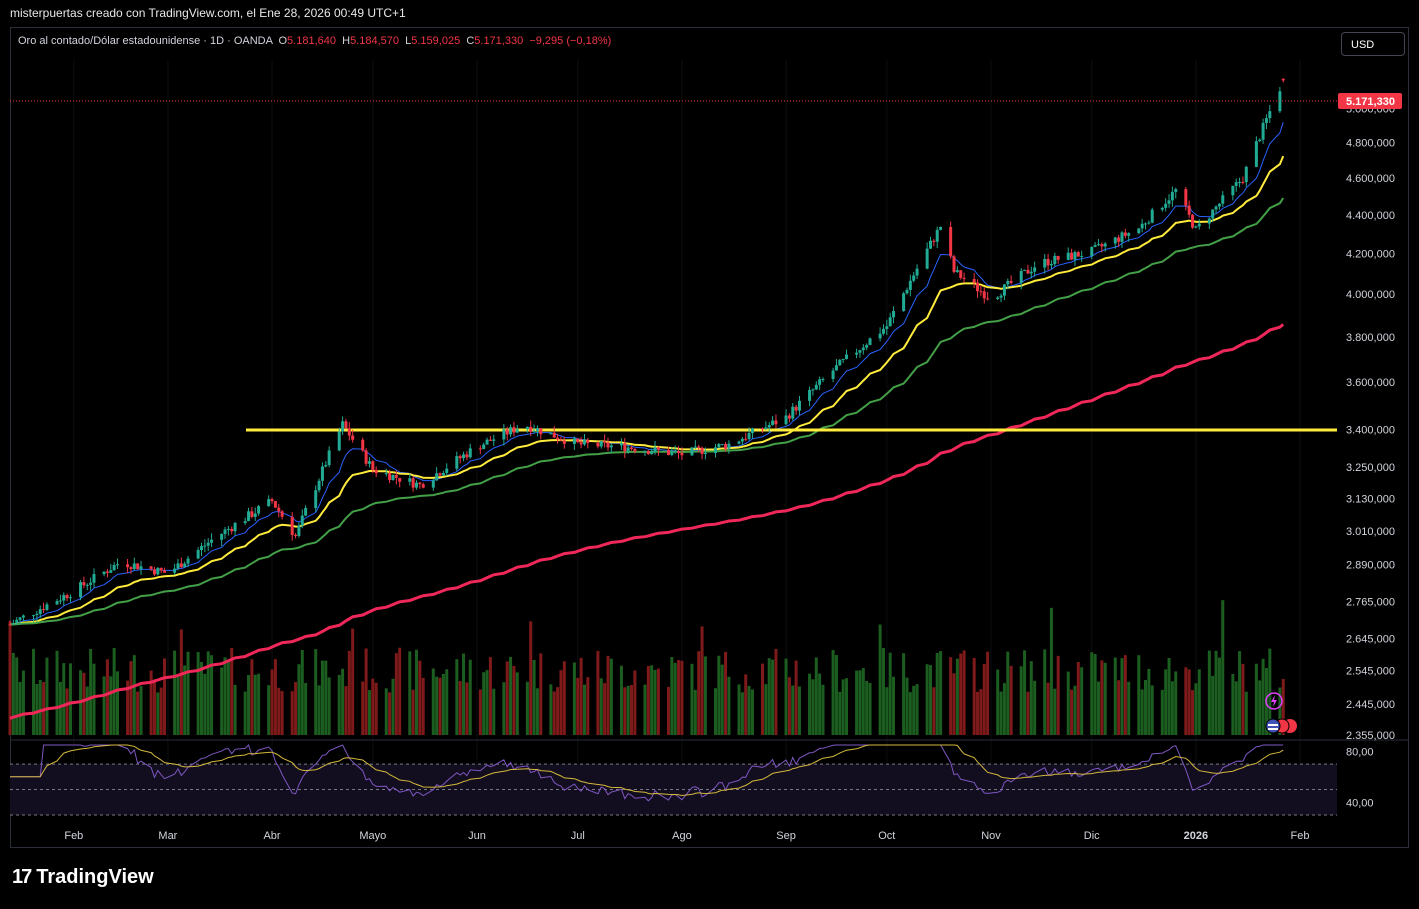 This screenshot has height=909, width=1419. I want to click on rsi-line, so click(647, 773).